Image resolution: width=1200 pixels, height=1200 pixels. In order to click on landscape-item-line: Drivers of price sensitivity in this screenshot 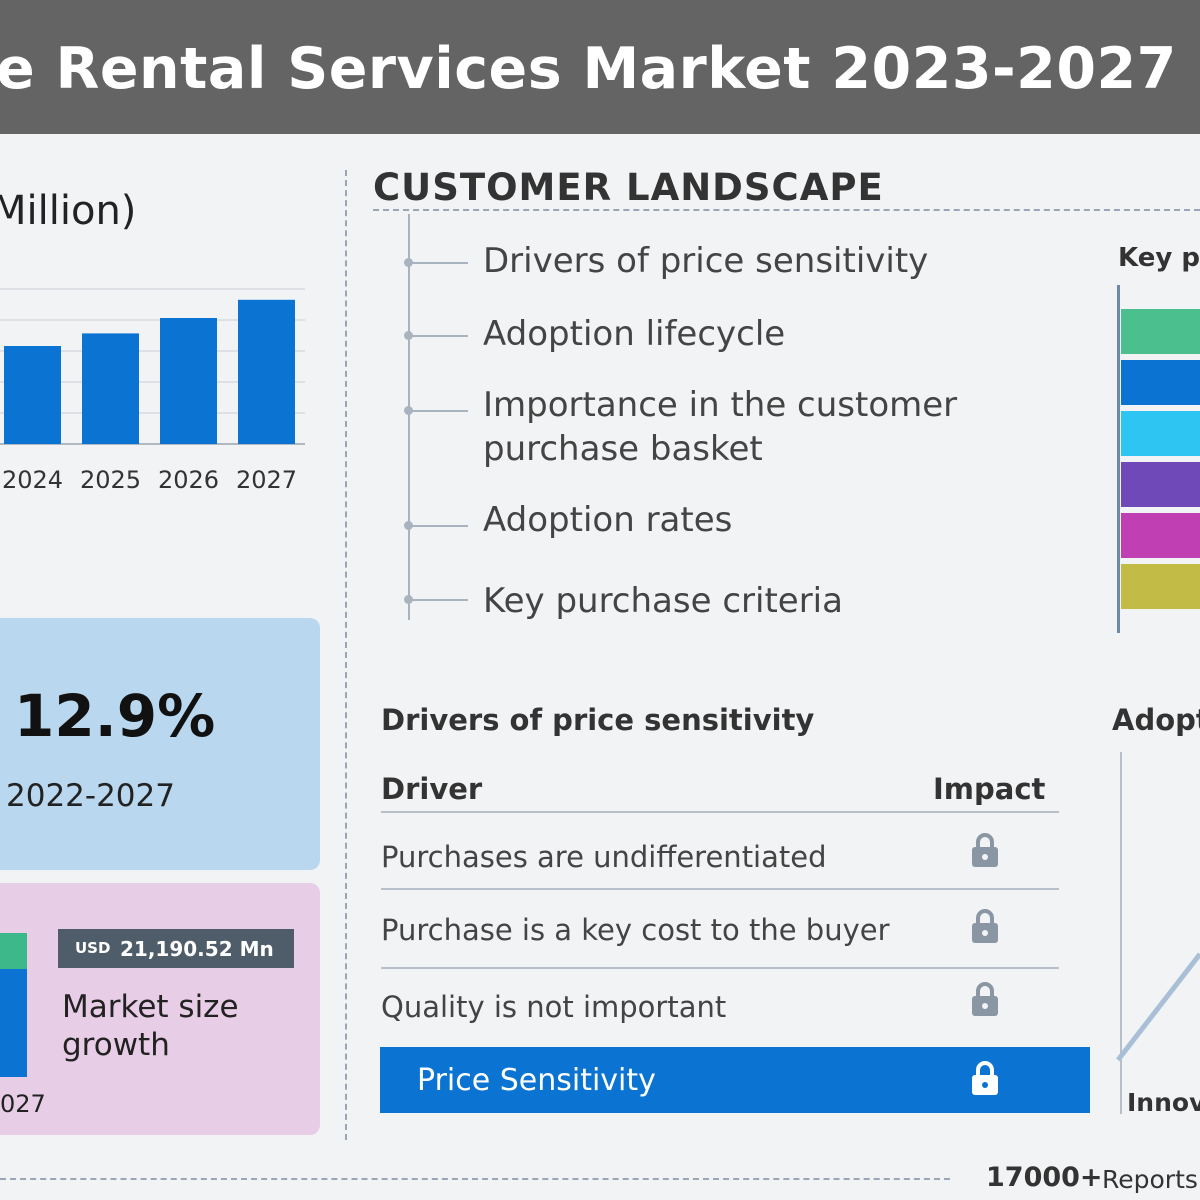, I will do `click(706, 261)`.